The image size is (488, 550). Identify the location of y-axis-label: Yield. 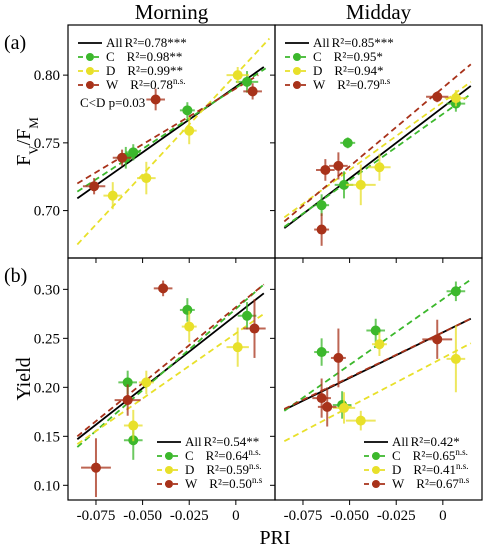
(24, 378).